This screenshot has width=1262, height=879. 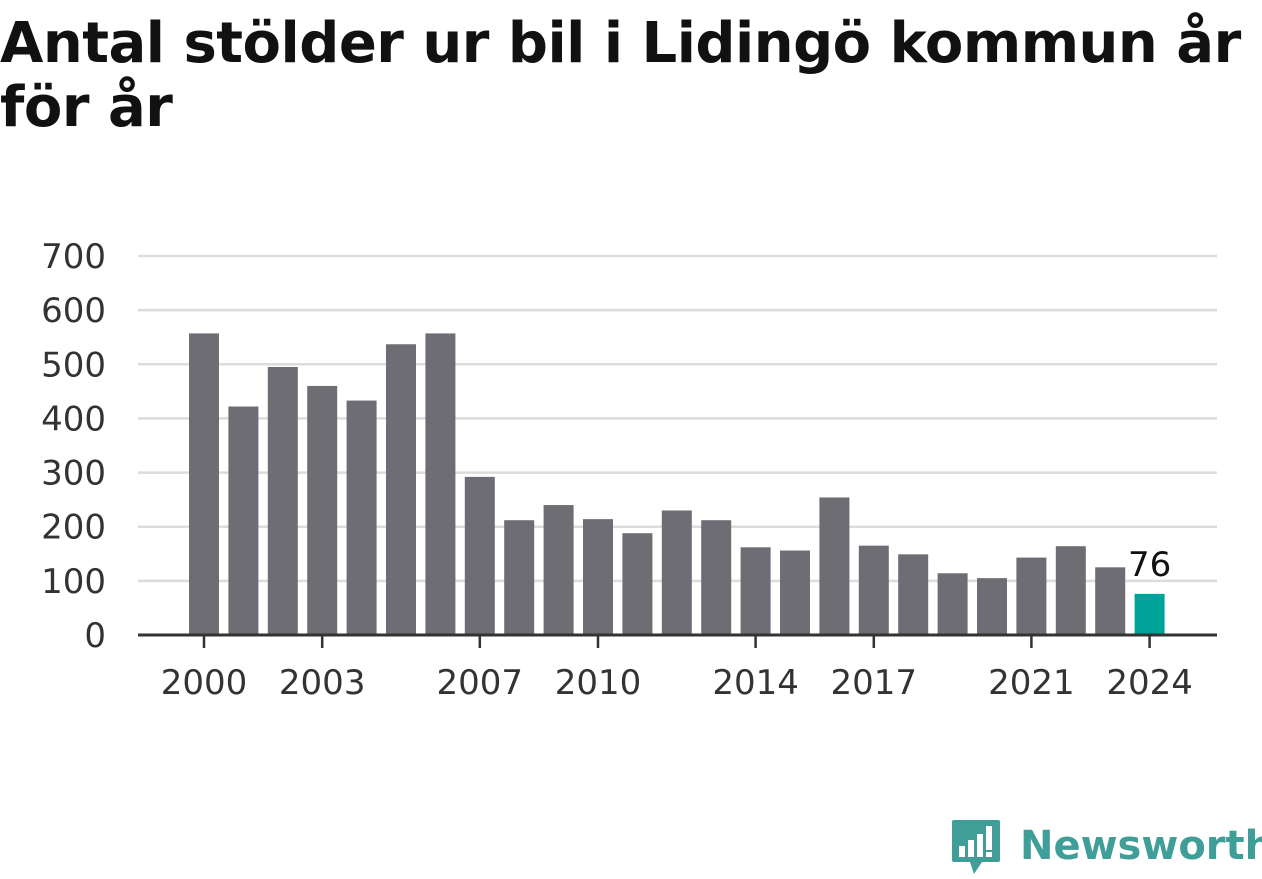 I want to click on x-tick-label: 2003, so click(x=322, y=683).